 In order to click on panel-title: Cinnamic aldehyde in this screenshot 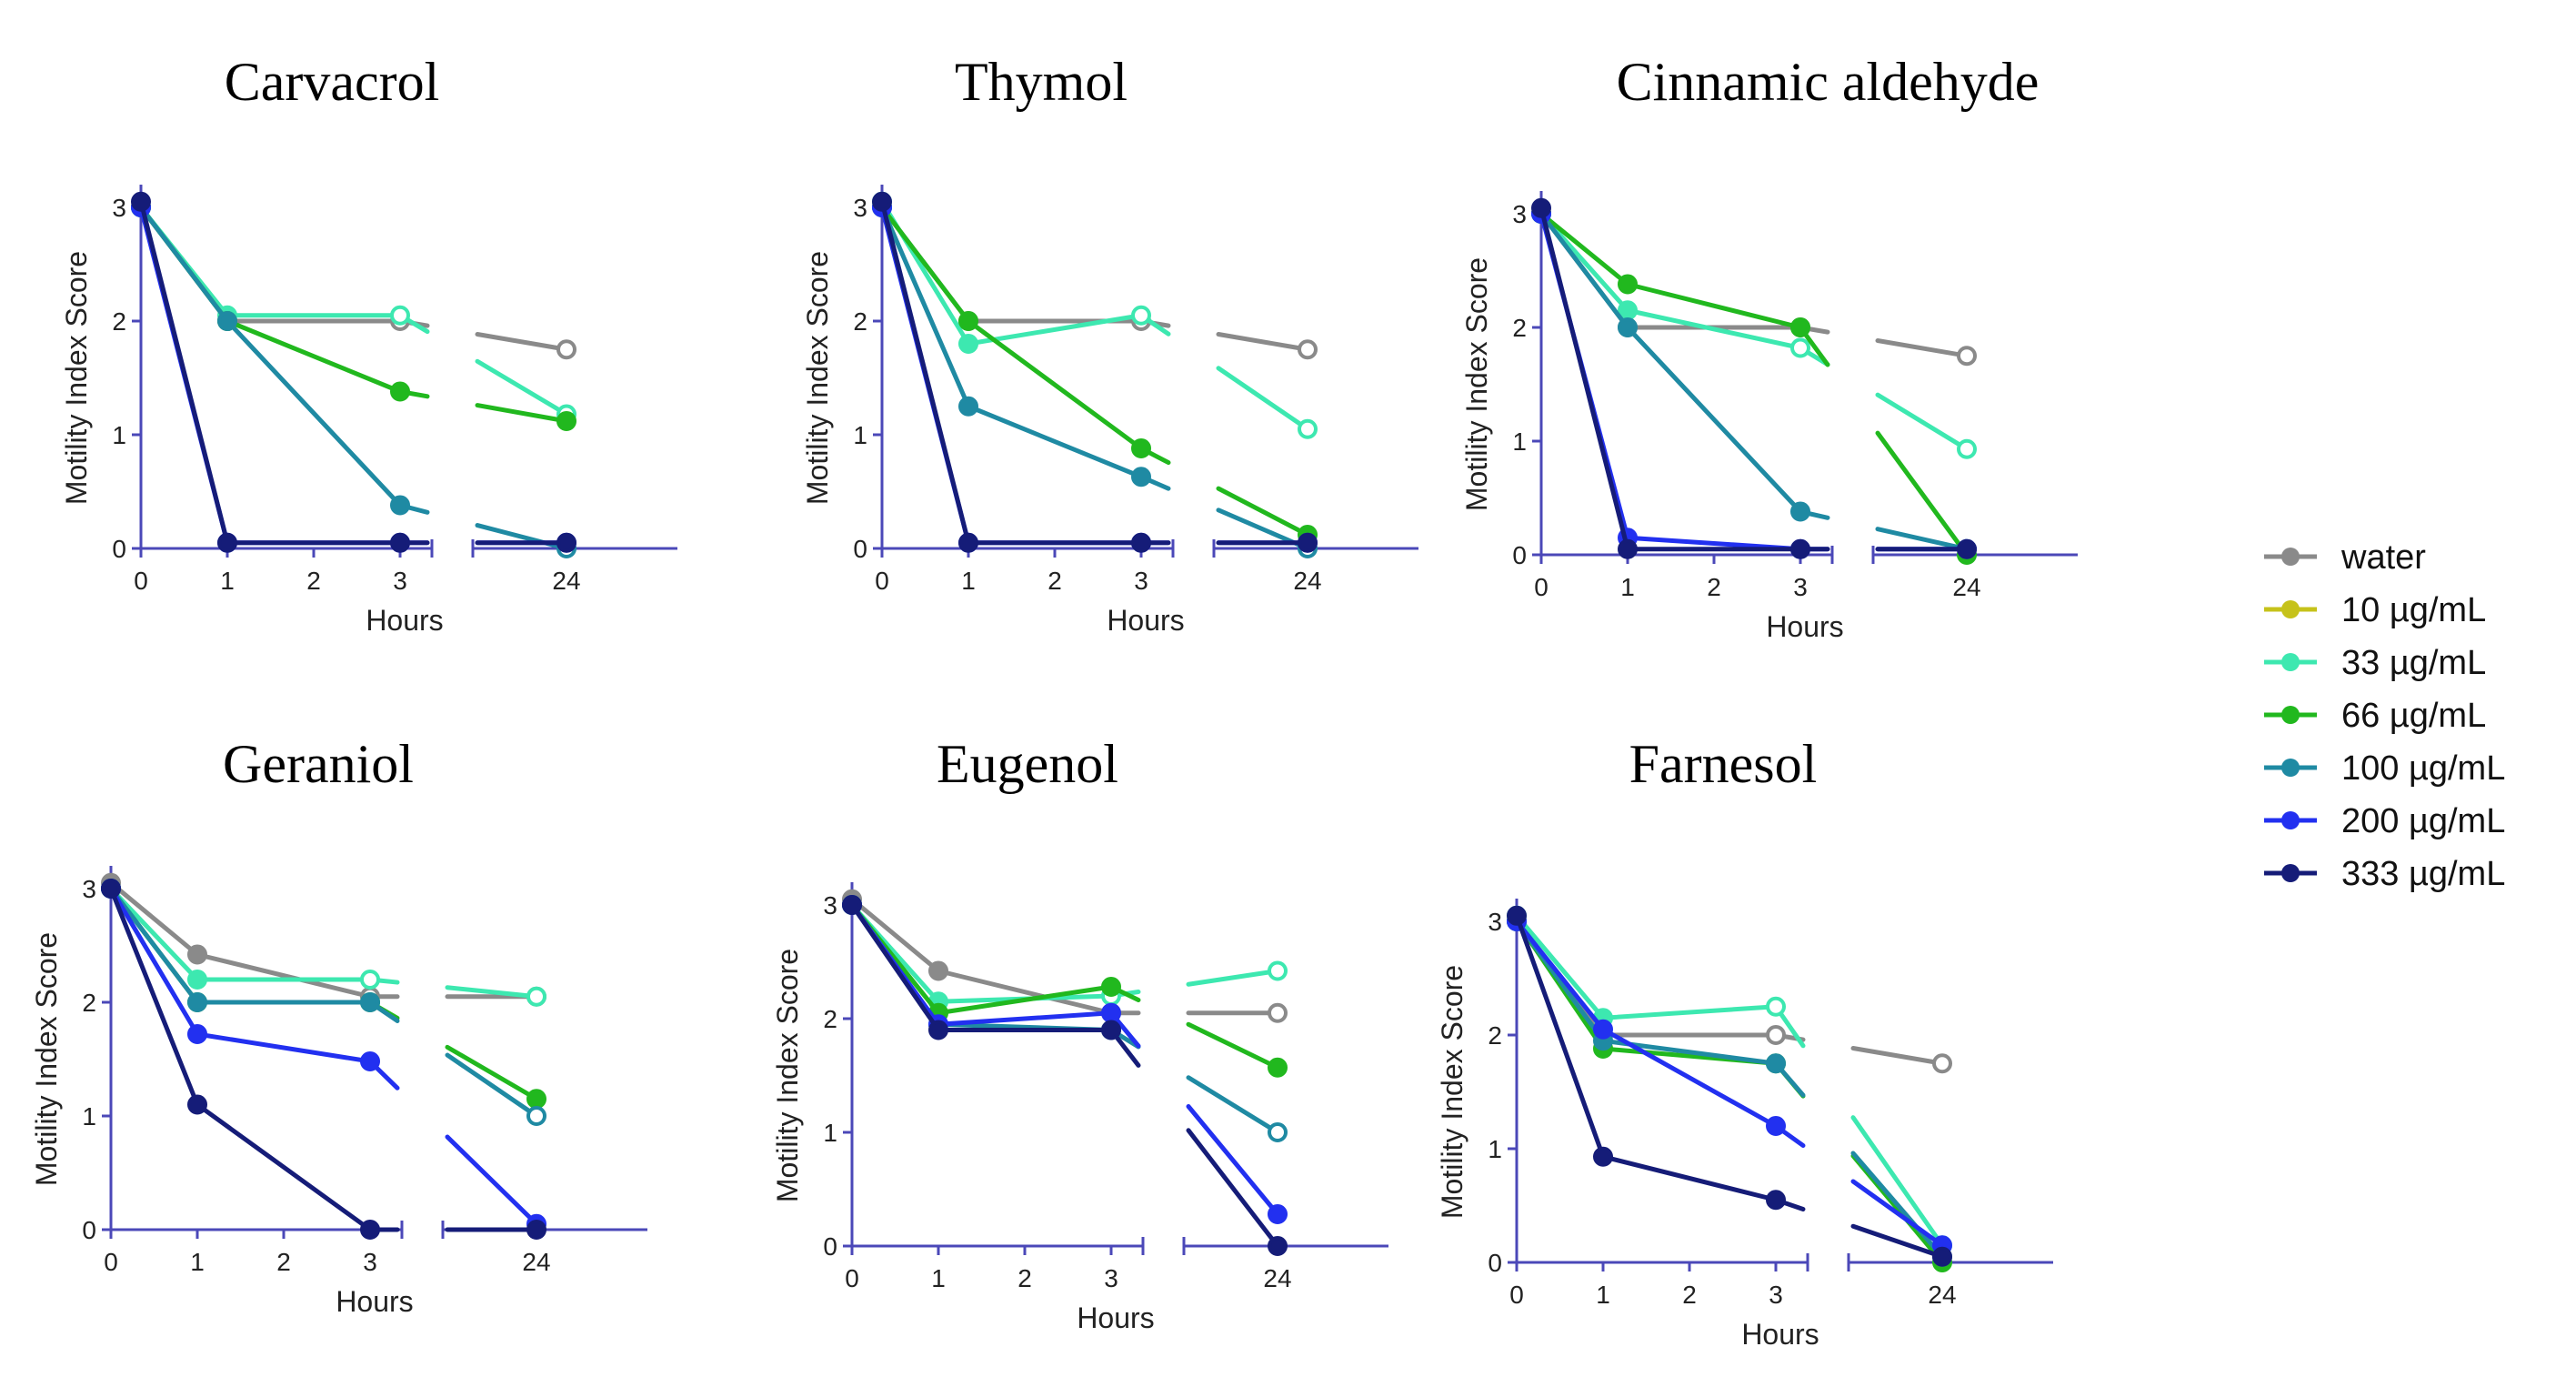, I will do `click(1829, 82)`.